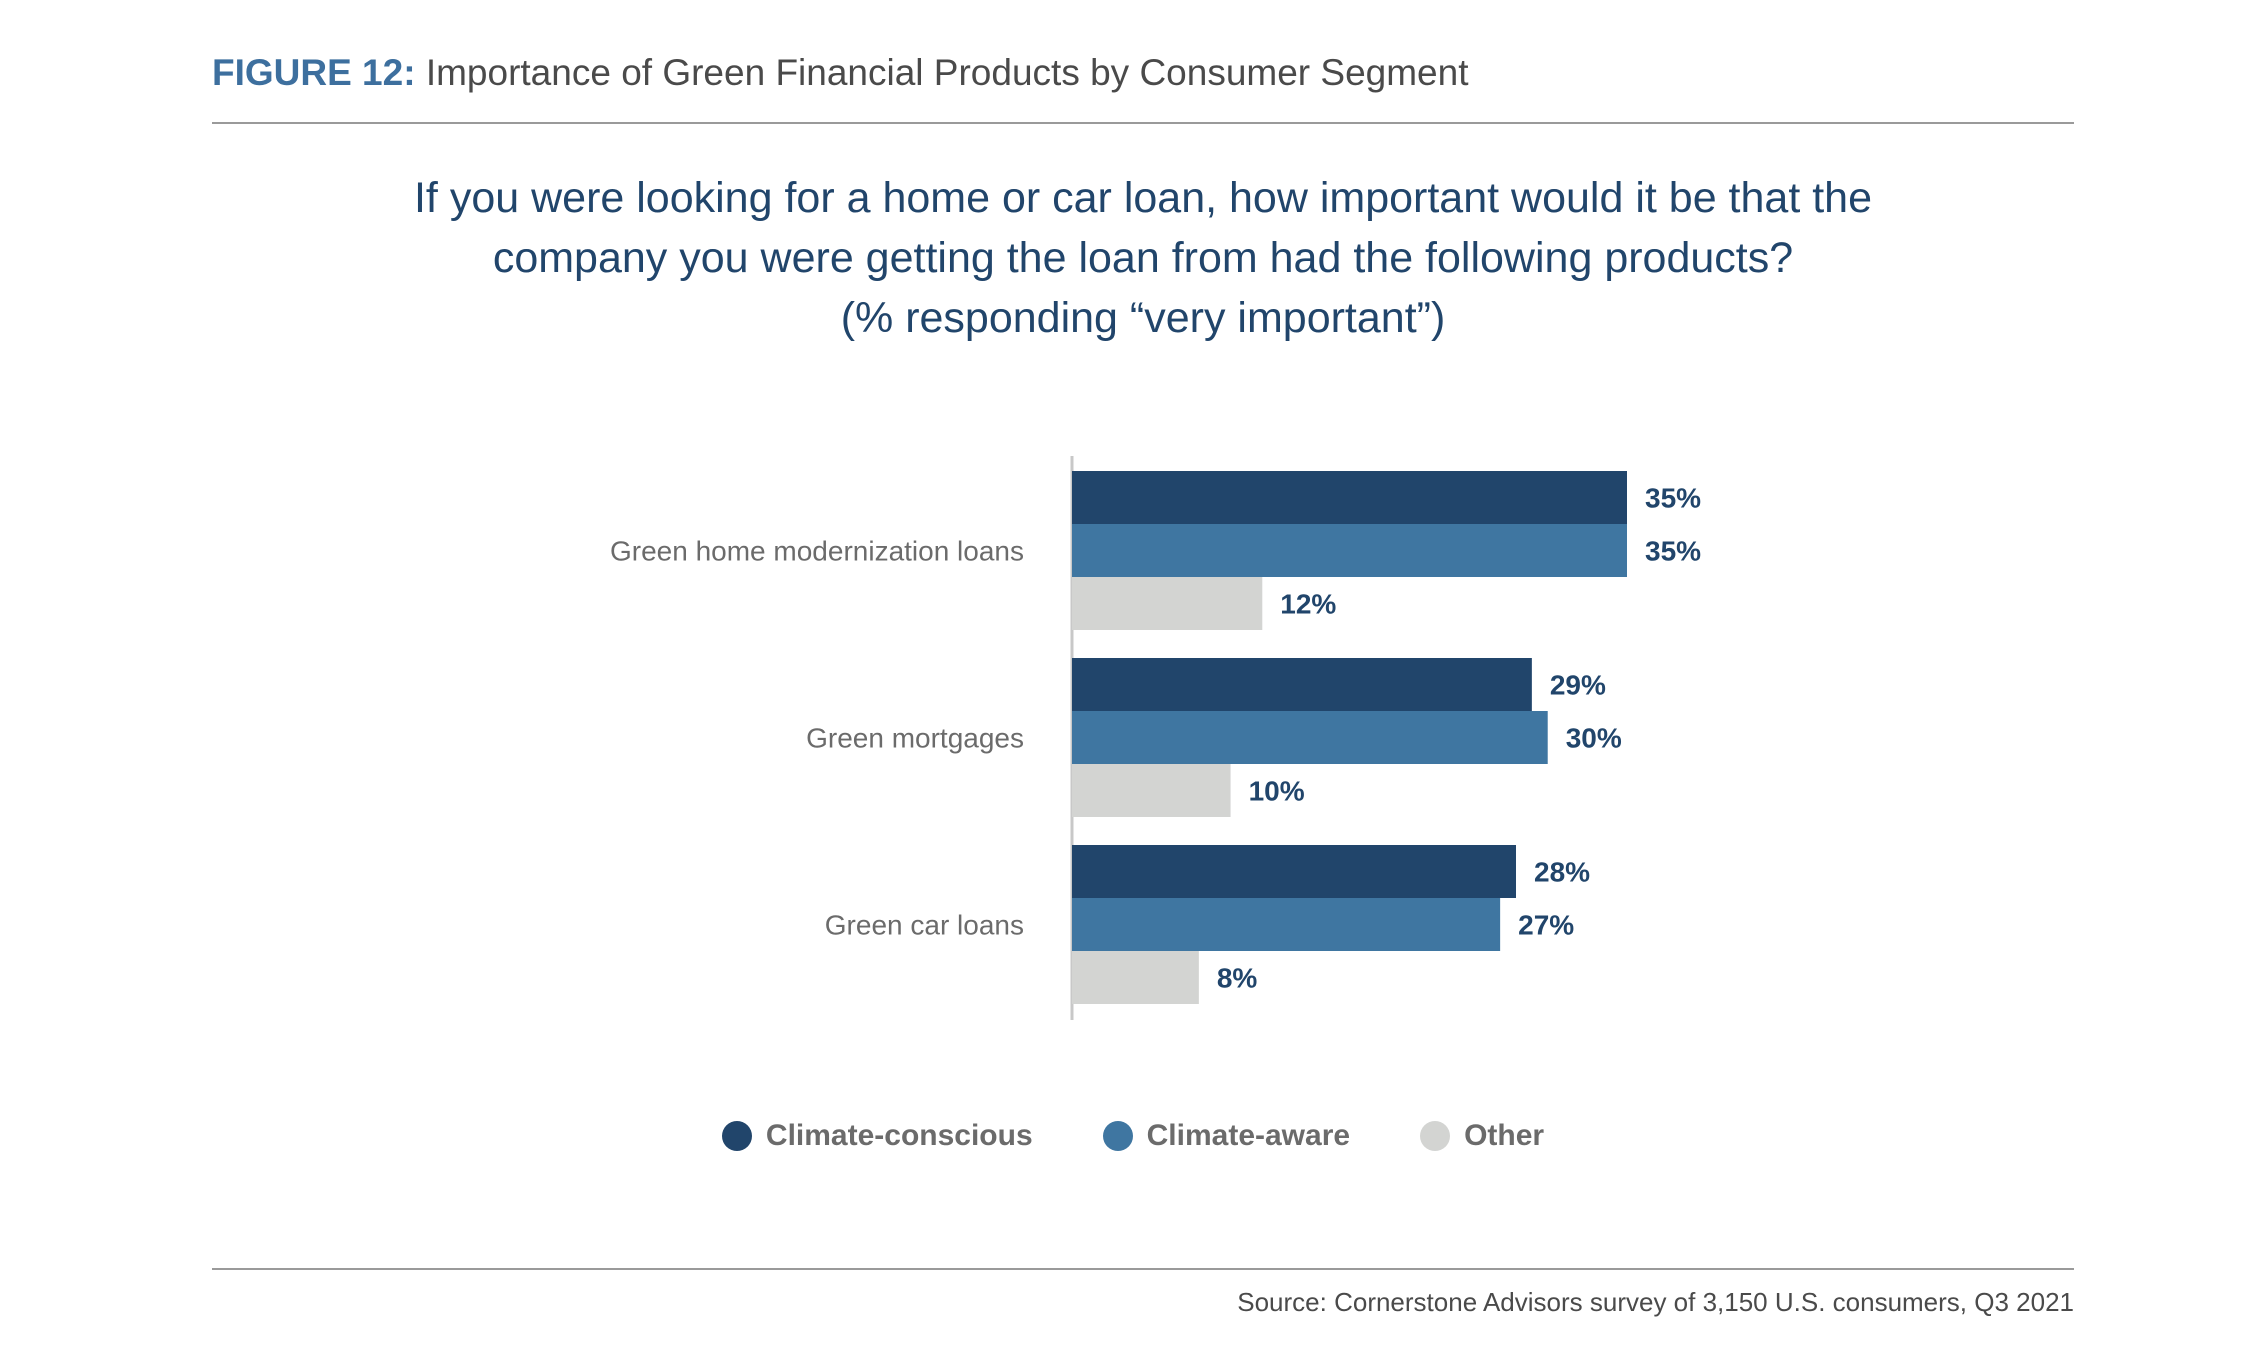  Describe the element at coordinates (1237, 978) in the screenshot. I see `data-label-other: 8%` at that location.